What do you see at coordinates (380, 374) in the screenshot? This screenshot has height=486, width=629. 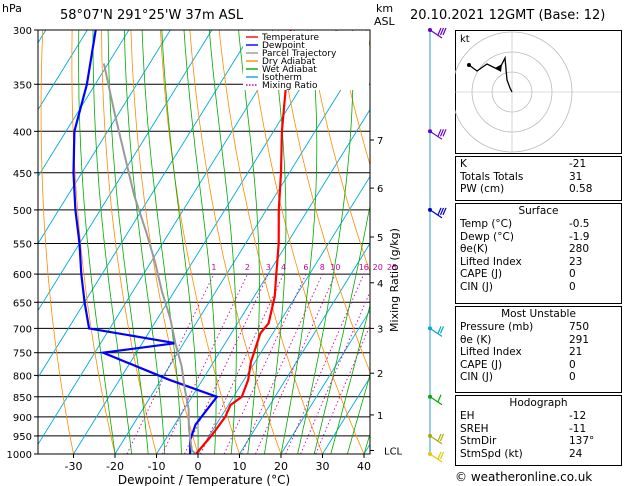 I see `km-tick-label: 2` at bounding box center [380, 374].